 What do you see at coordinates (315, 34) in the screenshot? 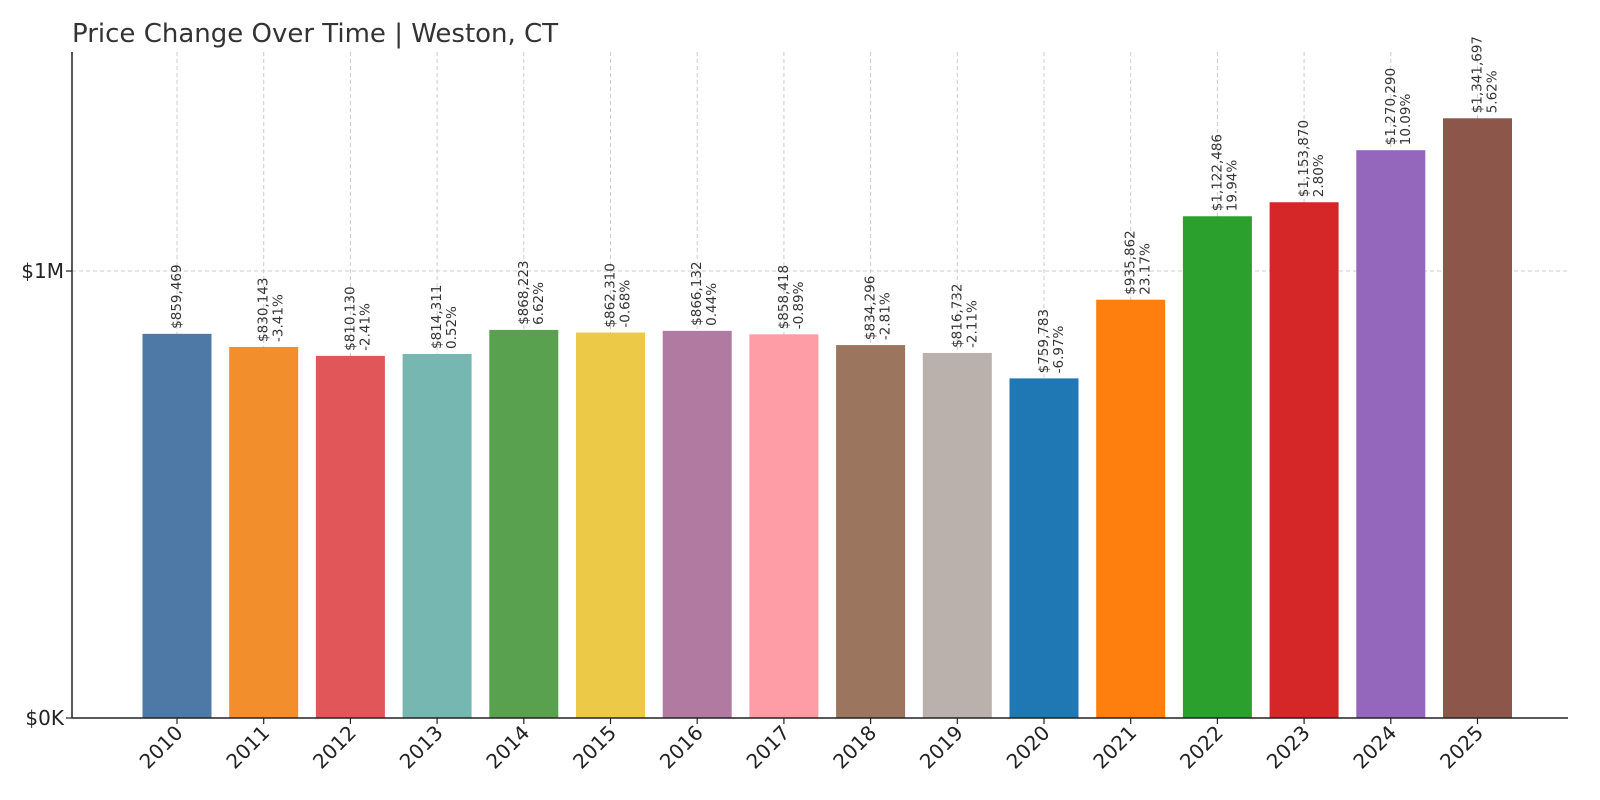
I see `chart-title: Price Change Over Time | Weston, CT` at bounding box center [315, 34].